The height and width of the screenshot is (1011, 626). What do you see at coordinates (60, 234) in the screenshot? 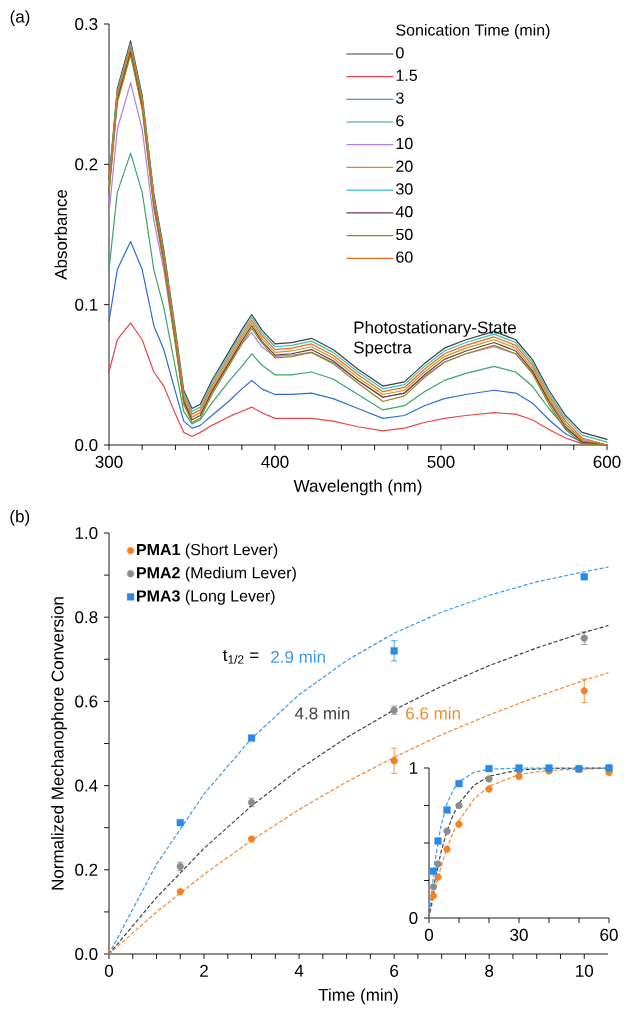
I see `y-axis-title: Absorbance` at bounding box center [60, 234].